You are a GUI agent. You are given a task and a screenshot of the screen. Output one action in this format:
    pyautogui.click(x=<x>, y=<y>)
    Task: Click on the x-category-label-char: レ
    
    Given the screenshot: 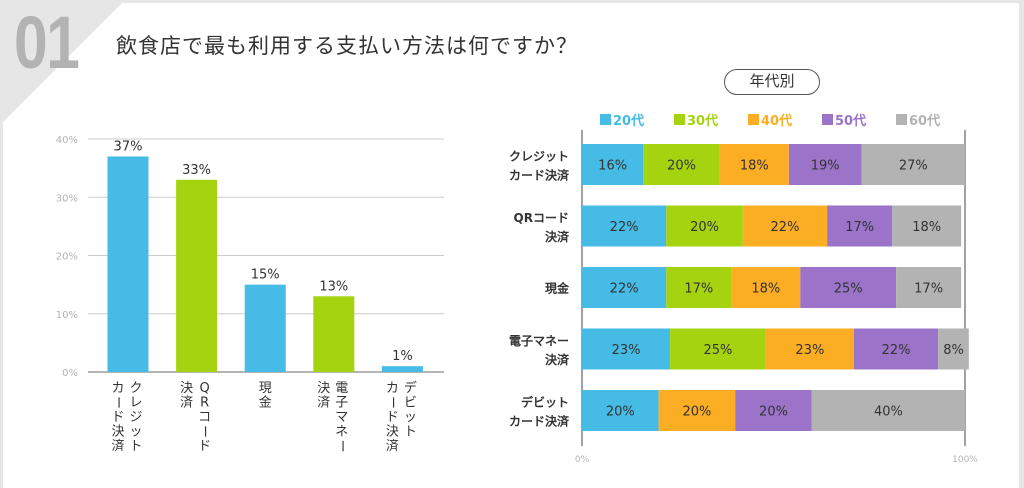 What is the action you would take?
    pyautogui.click(x=135, y=403)
    